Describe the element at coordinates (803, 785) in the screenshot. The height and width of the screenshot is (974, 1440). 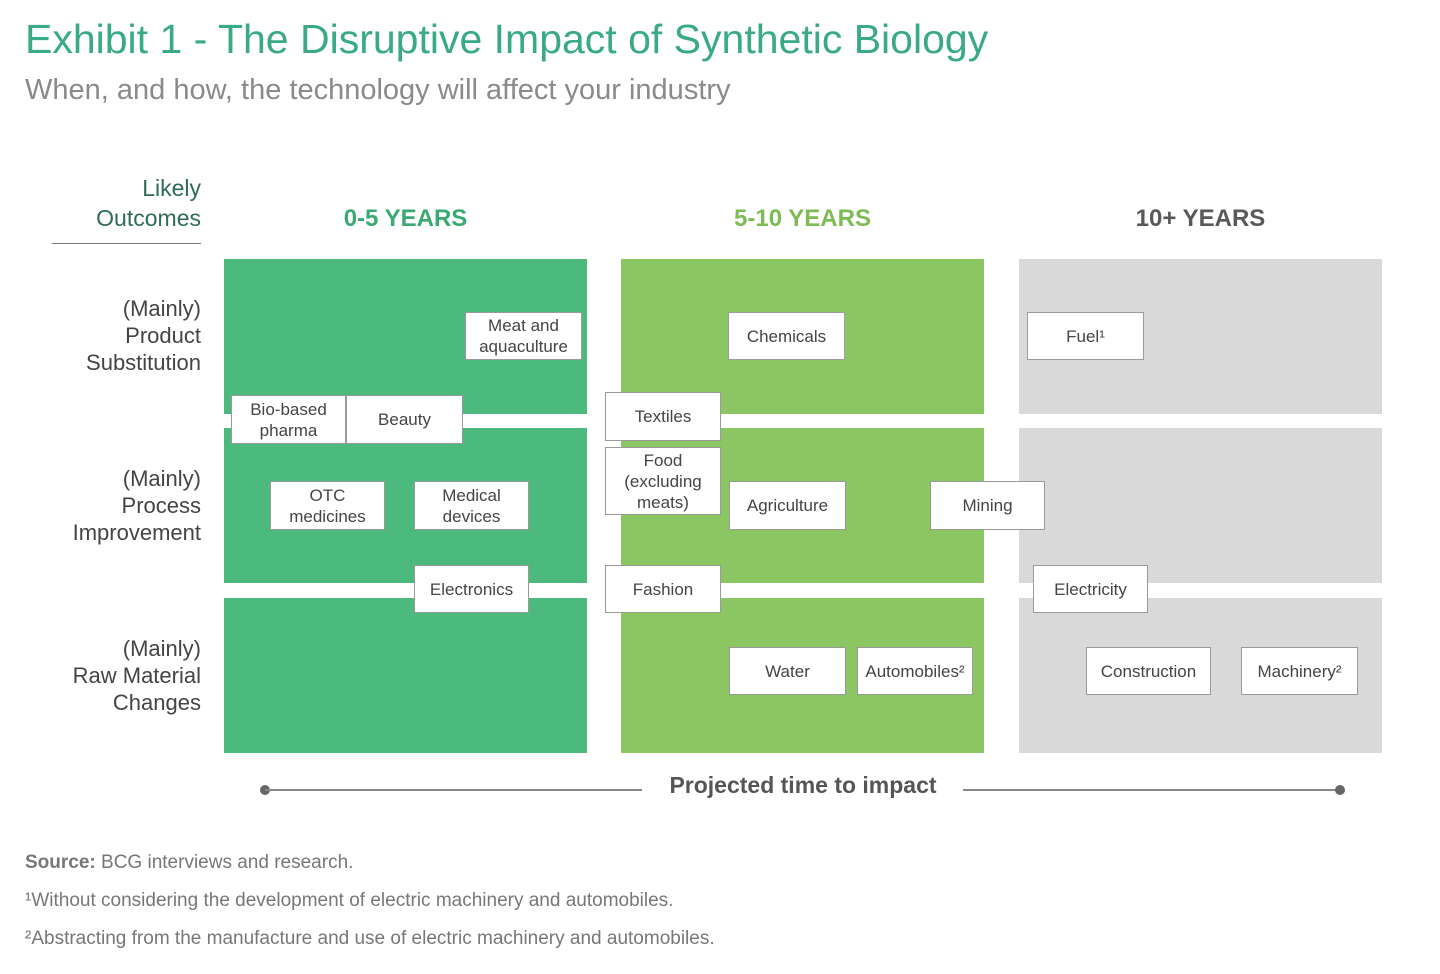
I see `timeline-label: Projected time to impact` at that location.